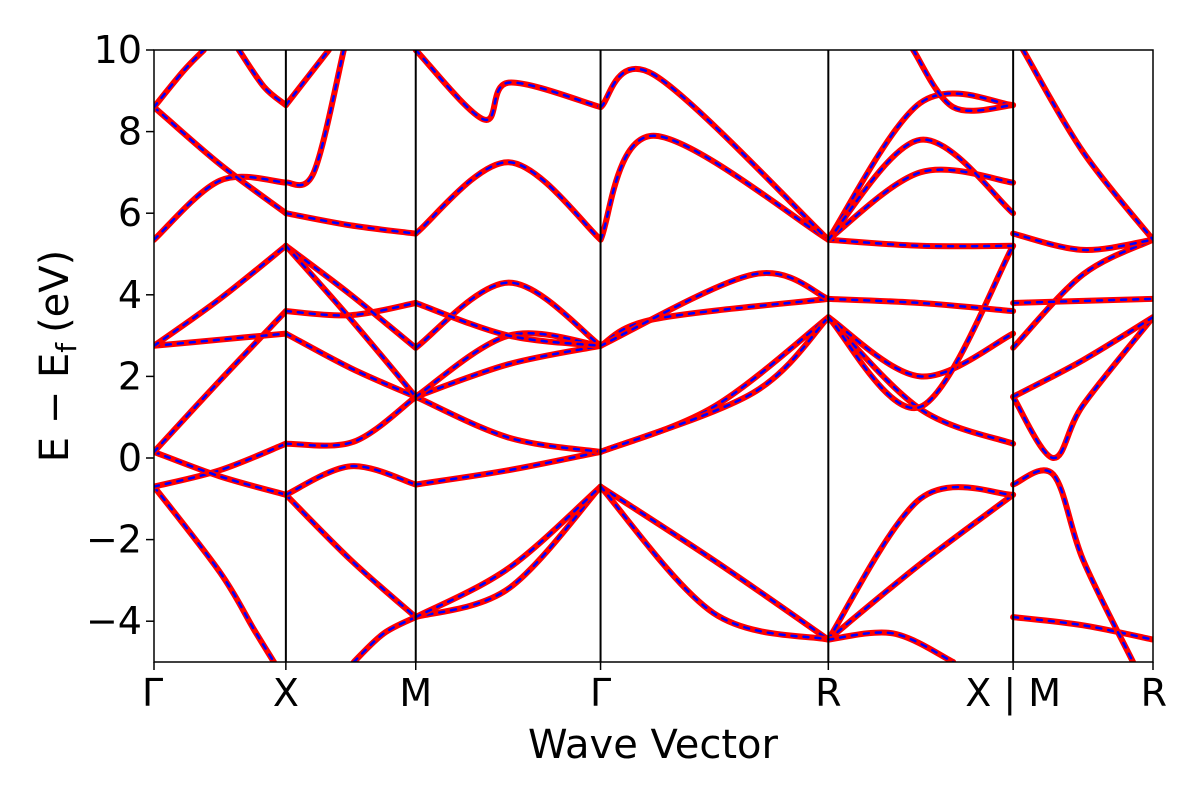  Describe the element at coordinates (114, 540) in the screenshot. I see `y-tick-label-1: −2` at that location.